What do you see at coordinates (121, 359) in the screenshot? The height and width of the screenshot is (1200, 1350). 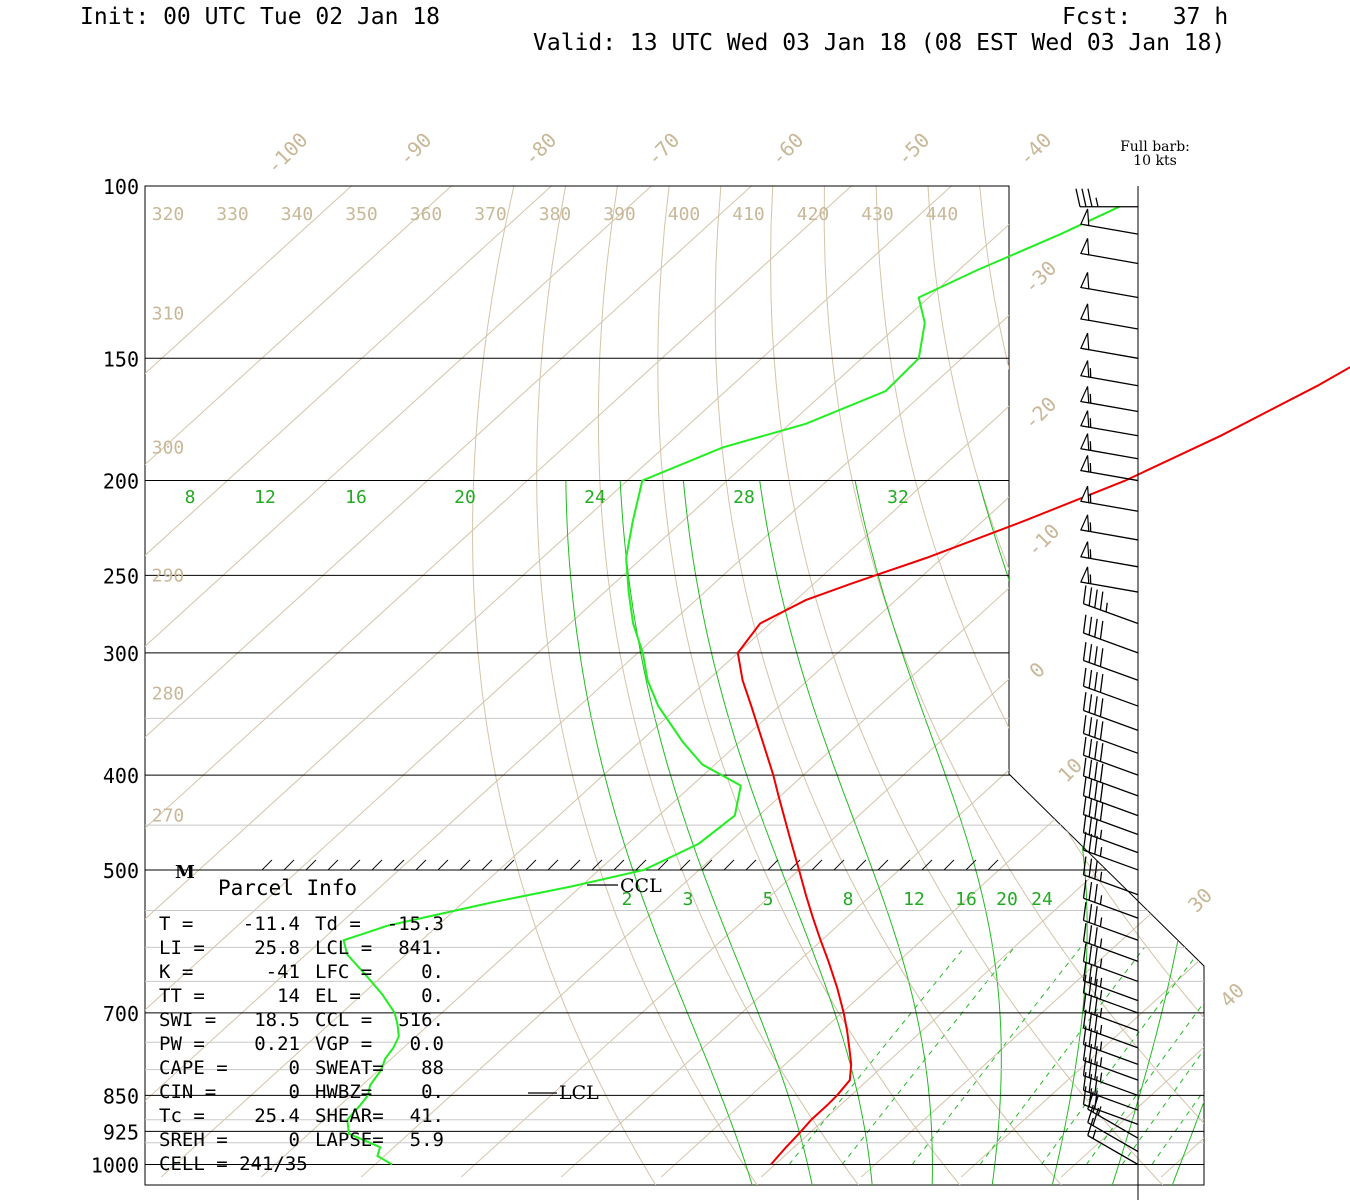 I see `pressure-tick-label: 150` at bounding box center [121, 359].